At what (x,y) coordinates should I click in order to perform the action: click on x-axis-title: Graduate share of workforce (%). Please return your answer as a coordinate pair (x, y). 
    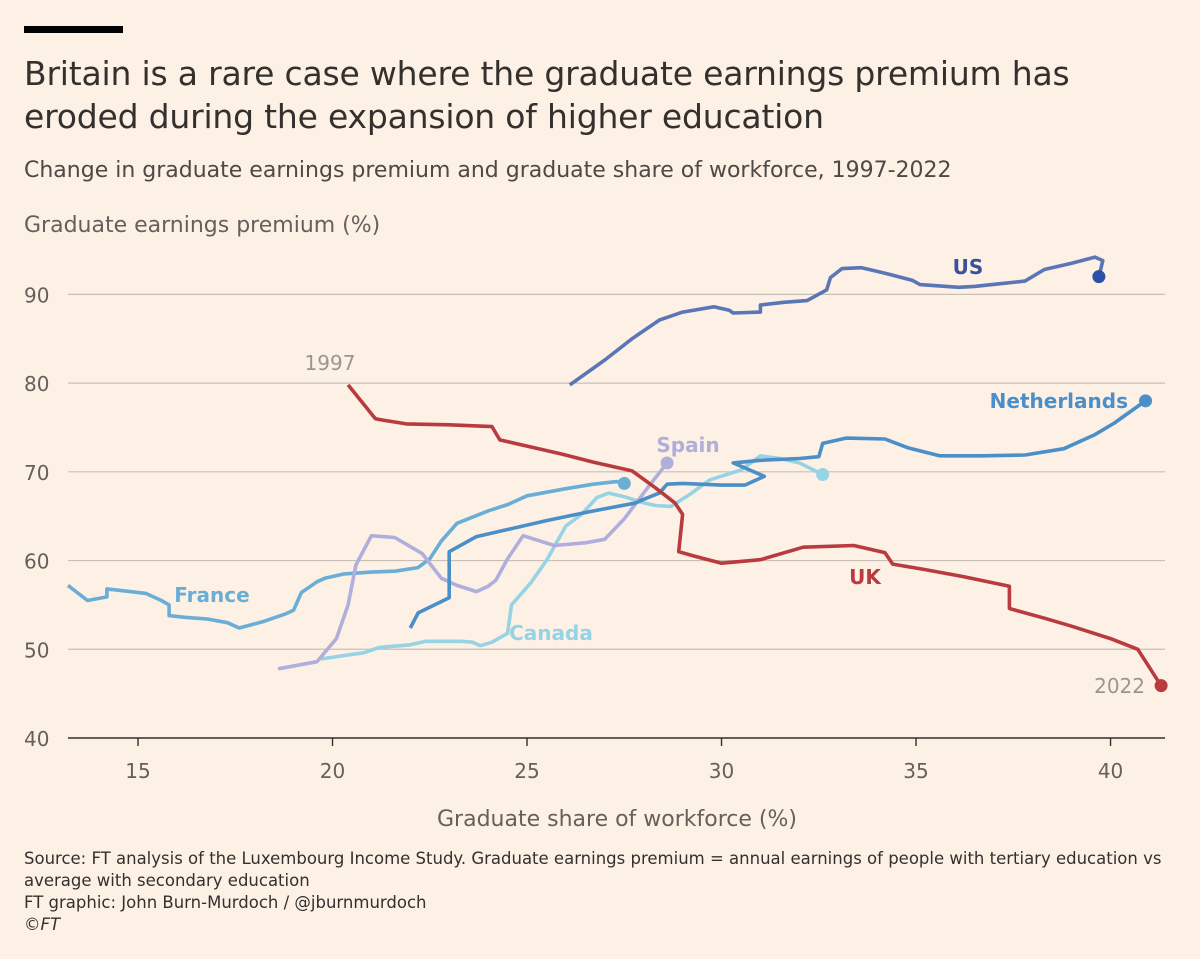
    Looking at the image, I should click on (617, 819).